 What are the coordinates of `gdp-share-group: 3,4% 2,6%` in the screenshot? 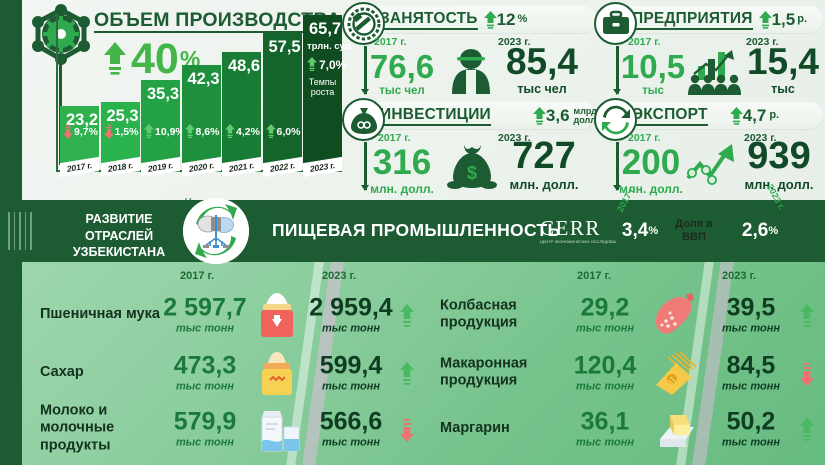 It's located at (718, 231).